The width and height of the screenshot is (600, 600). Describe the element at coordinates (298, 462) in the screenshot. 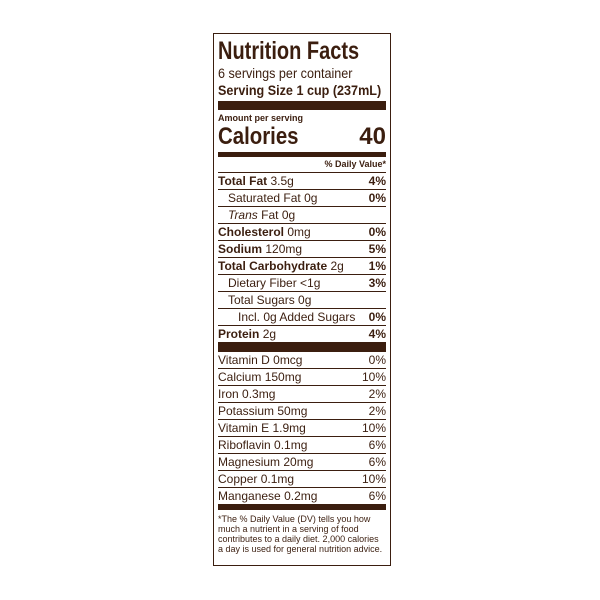

I see `nutrient-amount: 20mg` at that location.